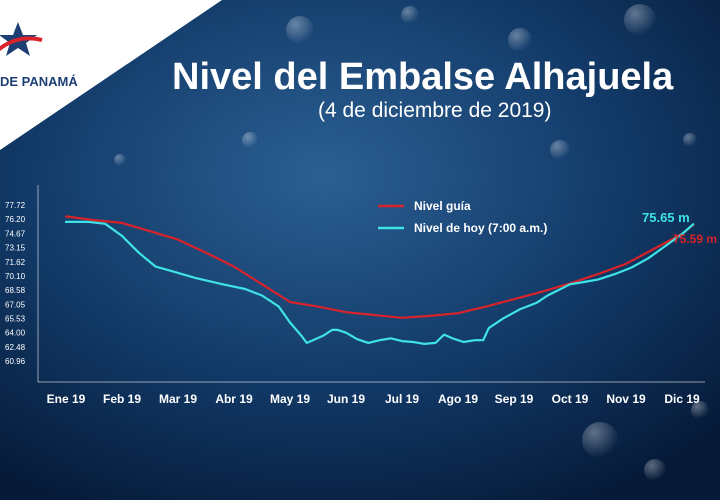 The image size is (720, 500). Describe the element at coordinates (15, 290) in the screenshot. I see `y-tick-label: 68.58` at that location.